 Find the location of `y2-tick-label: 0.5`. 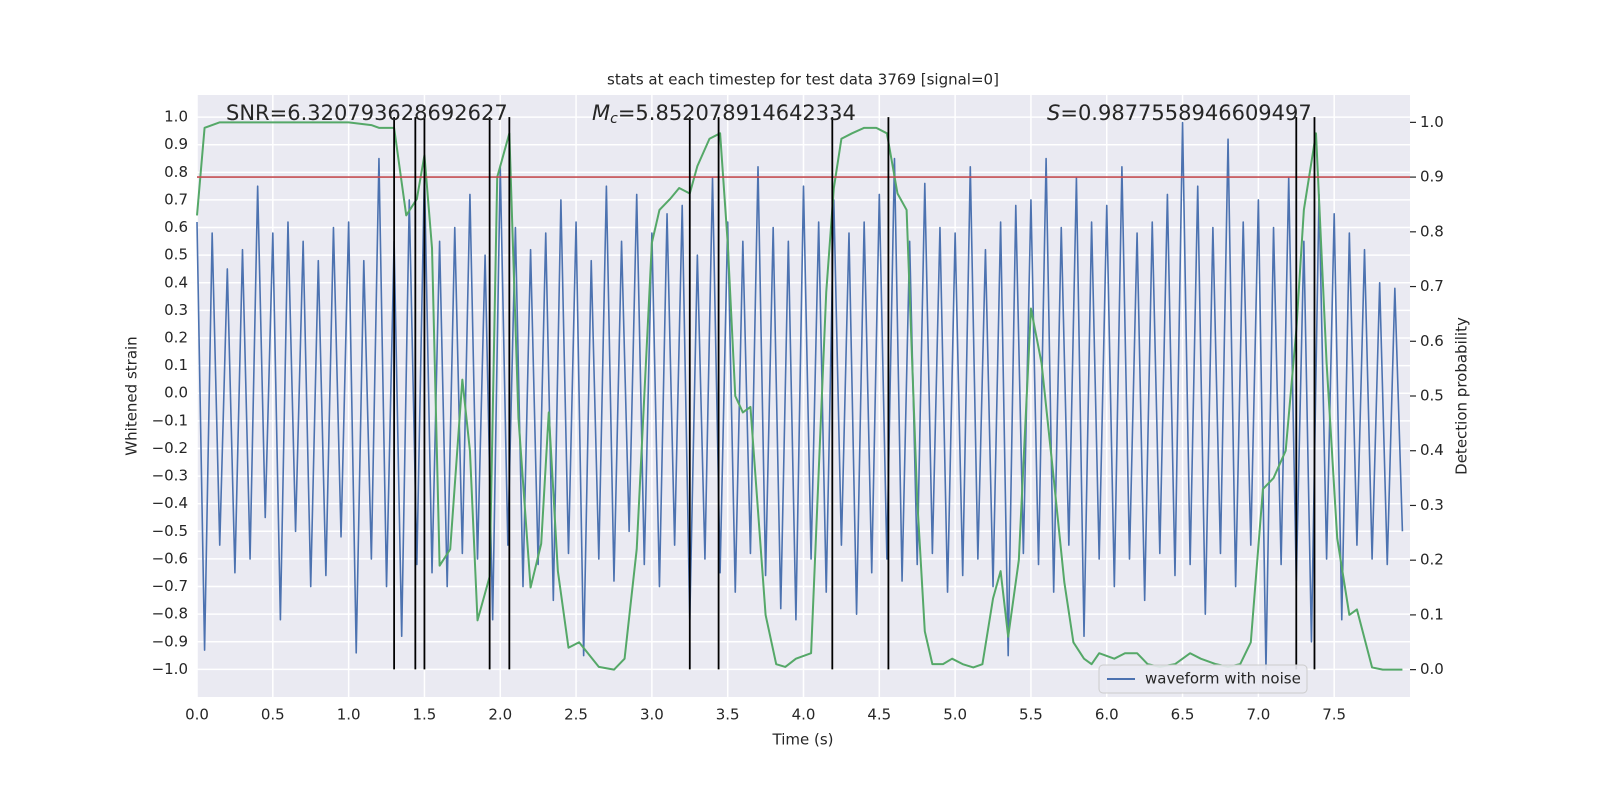

y2-tick-label: 0.5 is located at coordinates (1432, 396).